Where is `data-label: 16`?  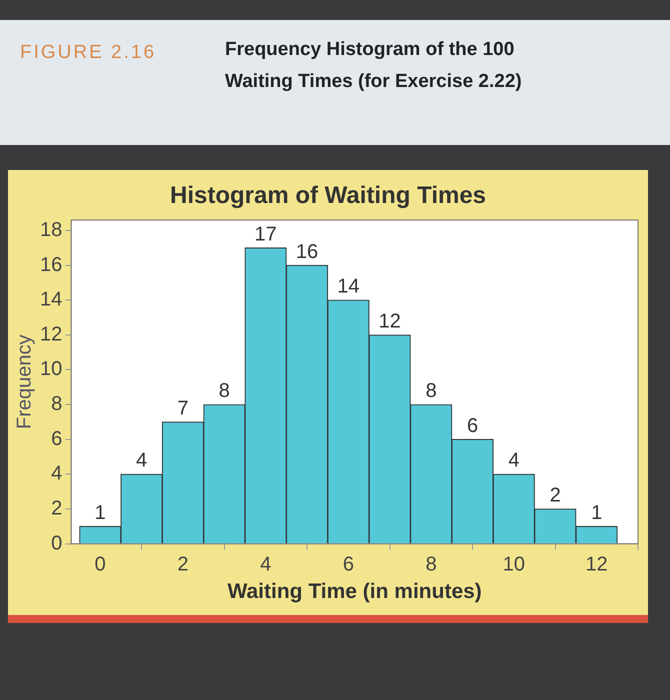
data-label: 16 is located at coordinates (307, 251).